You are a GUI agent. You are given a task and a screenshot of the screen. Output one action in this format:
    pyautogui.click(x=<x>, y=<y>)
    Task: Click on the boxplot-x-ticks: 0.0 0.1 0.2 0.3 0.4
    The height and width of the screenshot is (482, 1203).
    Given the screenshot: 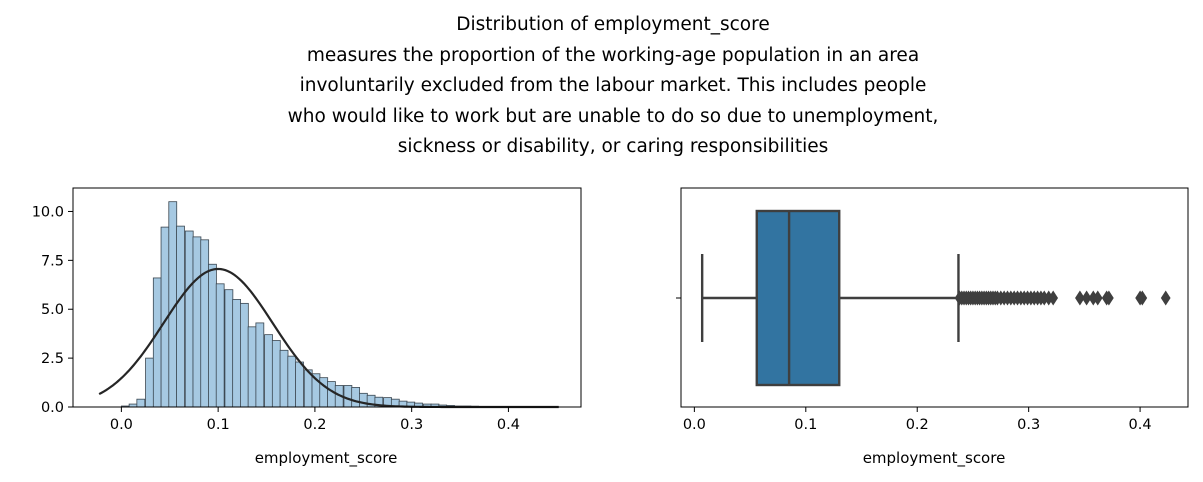 What is the action you would take?
    pyautogui.click(x=917, y=420)
    